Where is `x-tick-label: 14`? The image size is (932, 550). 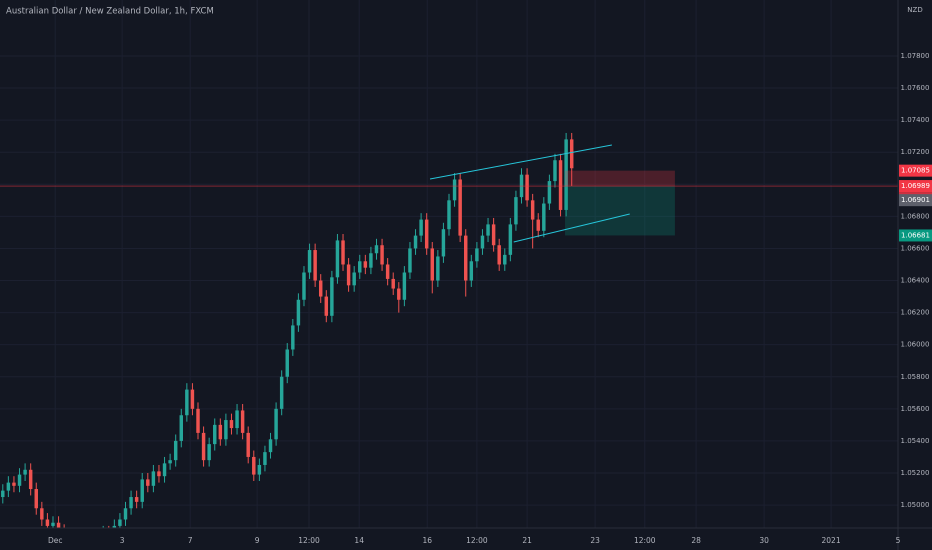
x-tick-label: 14 is located at coordinates (359, 540).